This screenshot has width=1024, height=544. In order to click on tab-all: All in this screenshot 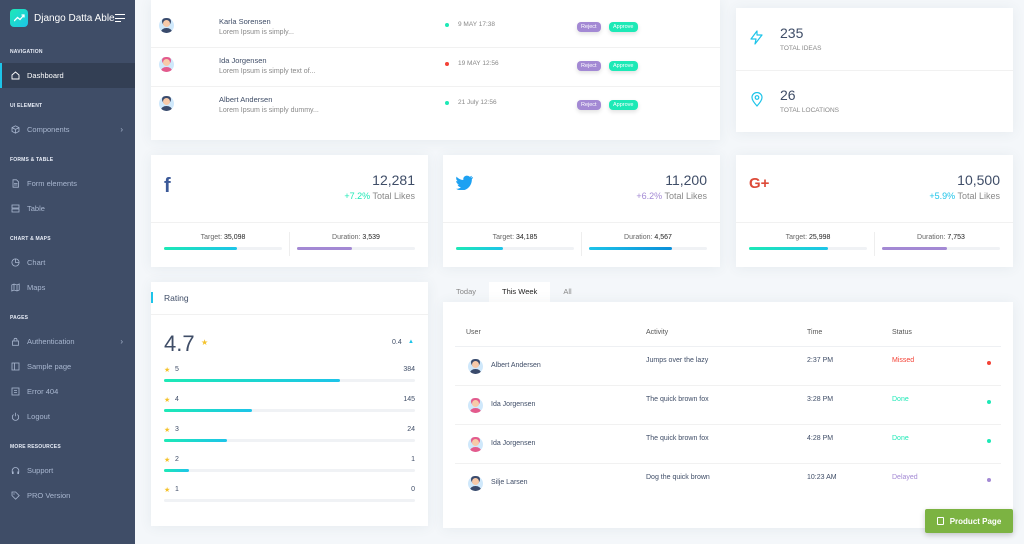, I will do `click(567, 291)`.